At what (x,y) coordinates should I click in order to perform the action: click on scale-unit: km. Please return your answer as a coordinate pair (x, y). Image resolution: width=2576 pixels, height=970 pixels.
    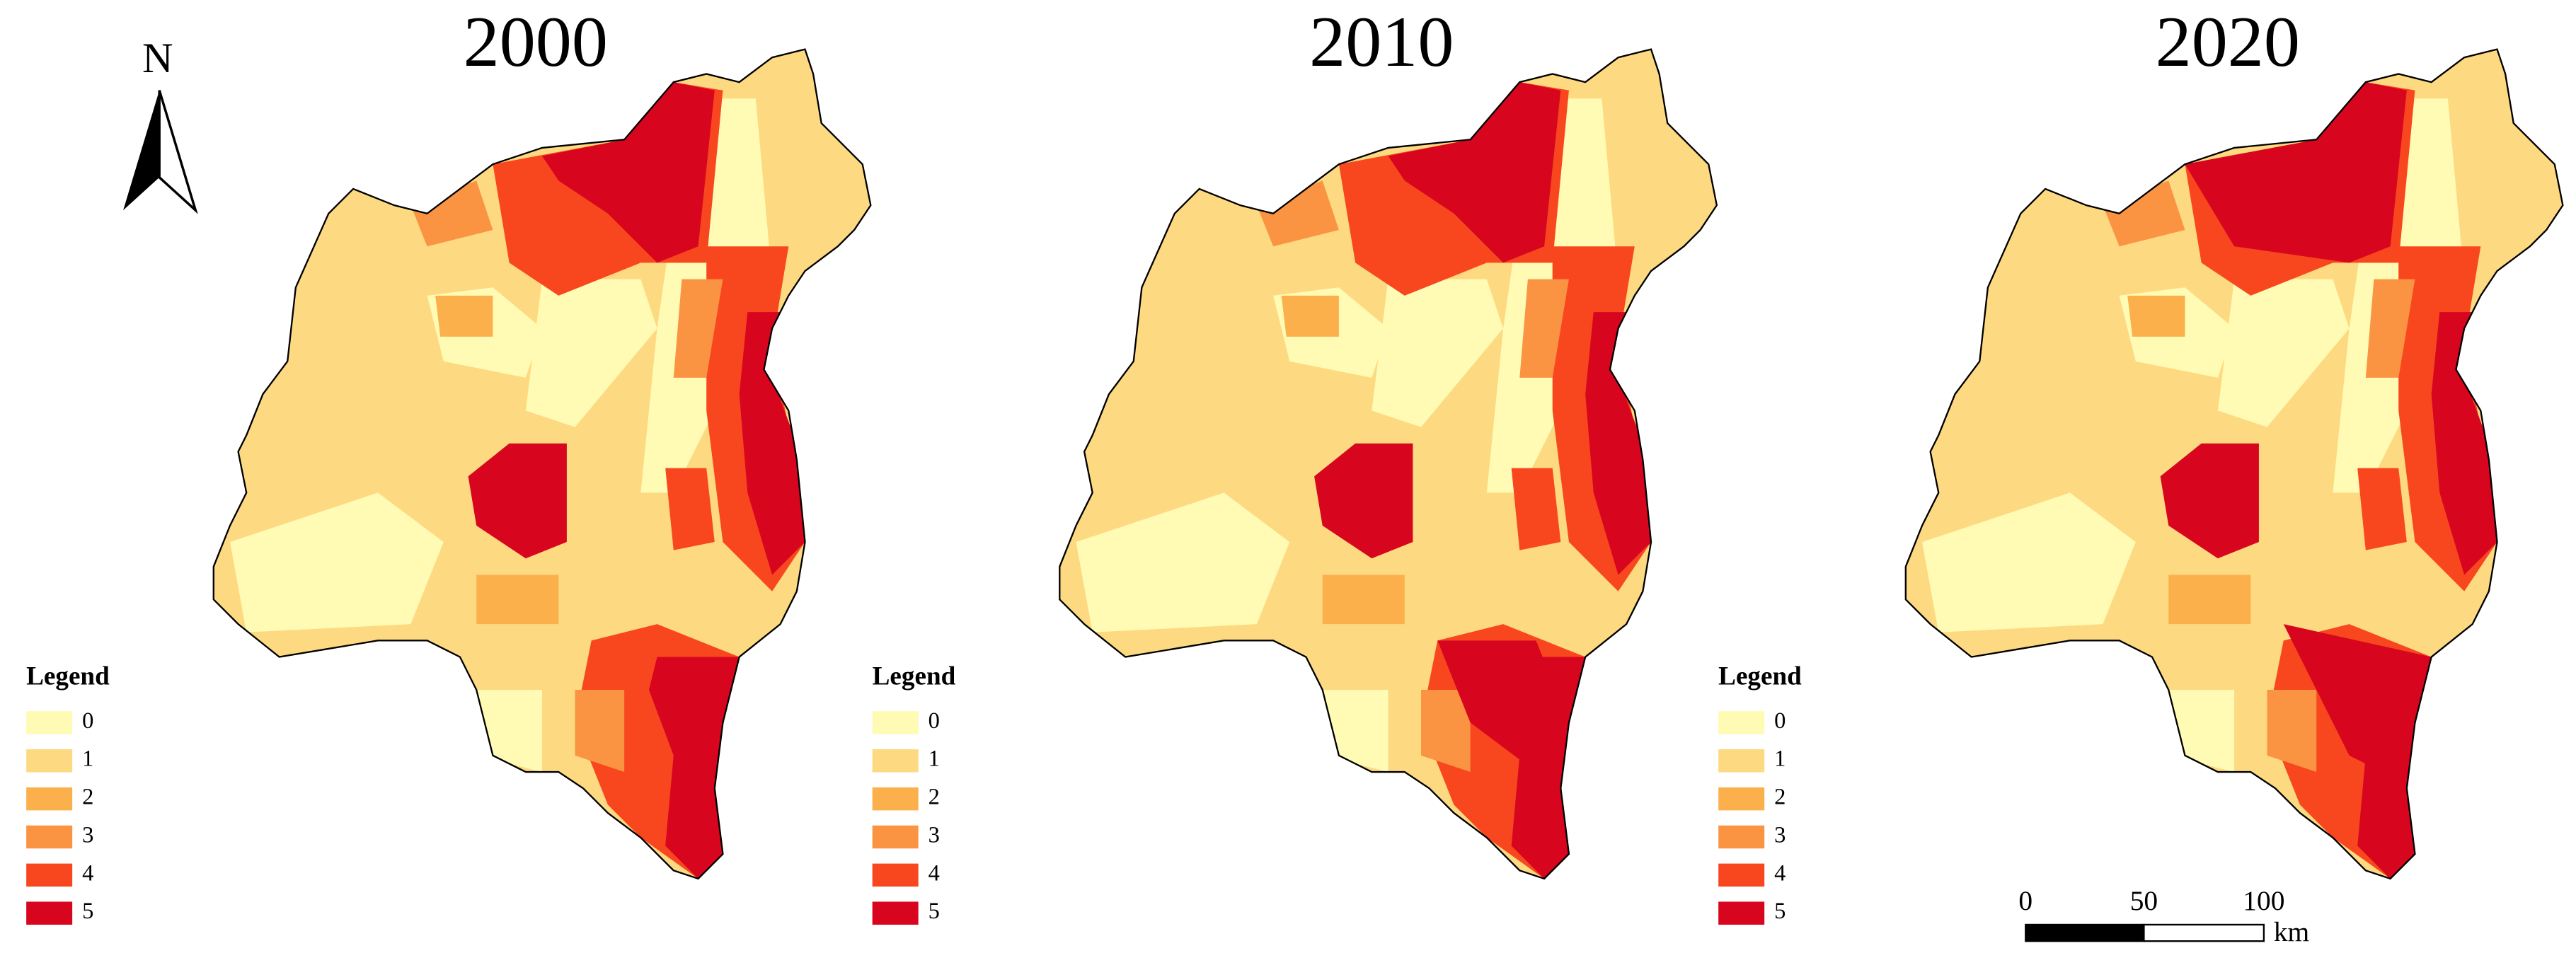
    Looking at the image, I should click on (2292, 931).